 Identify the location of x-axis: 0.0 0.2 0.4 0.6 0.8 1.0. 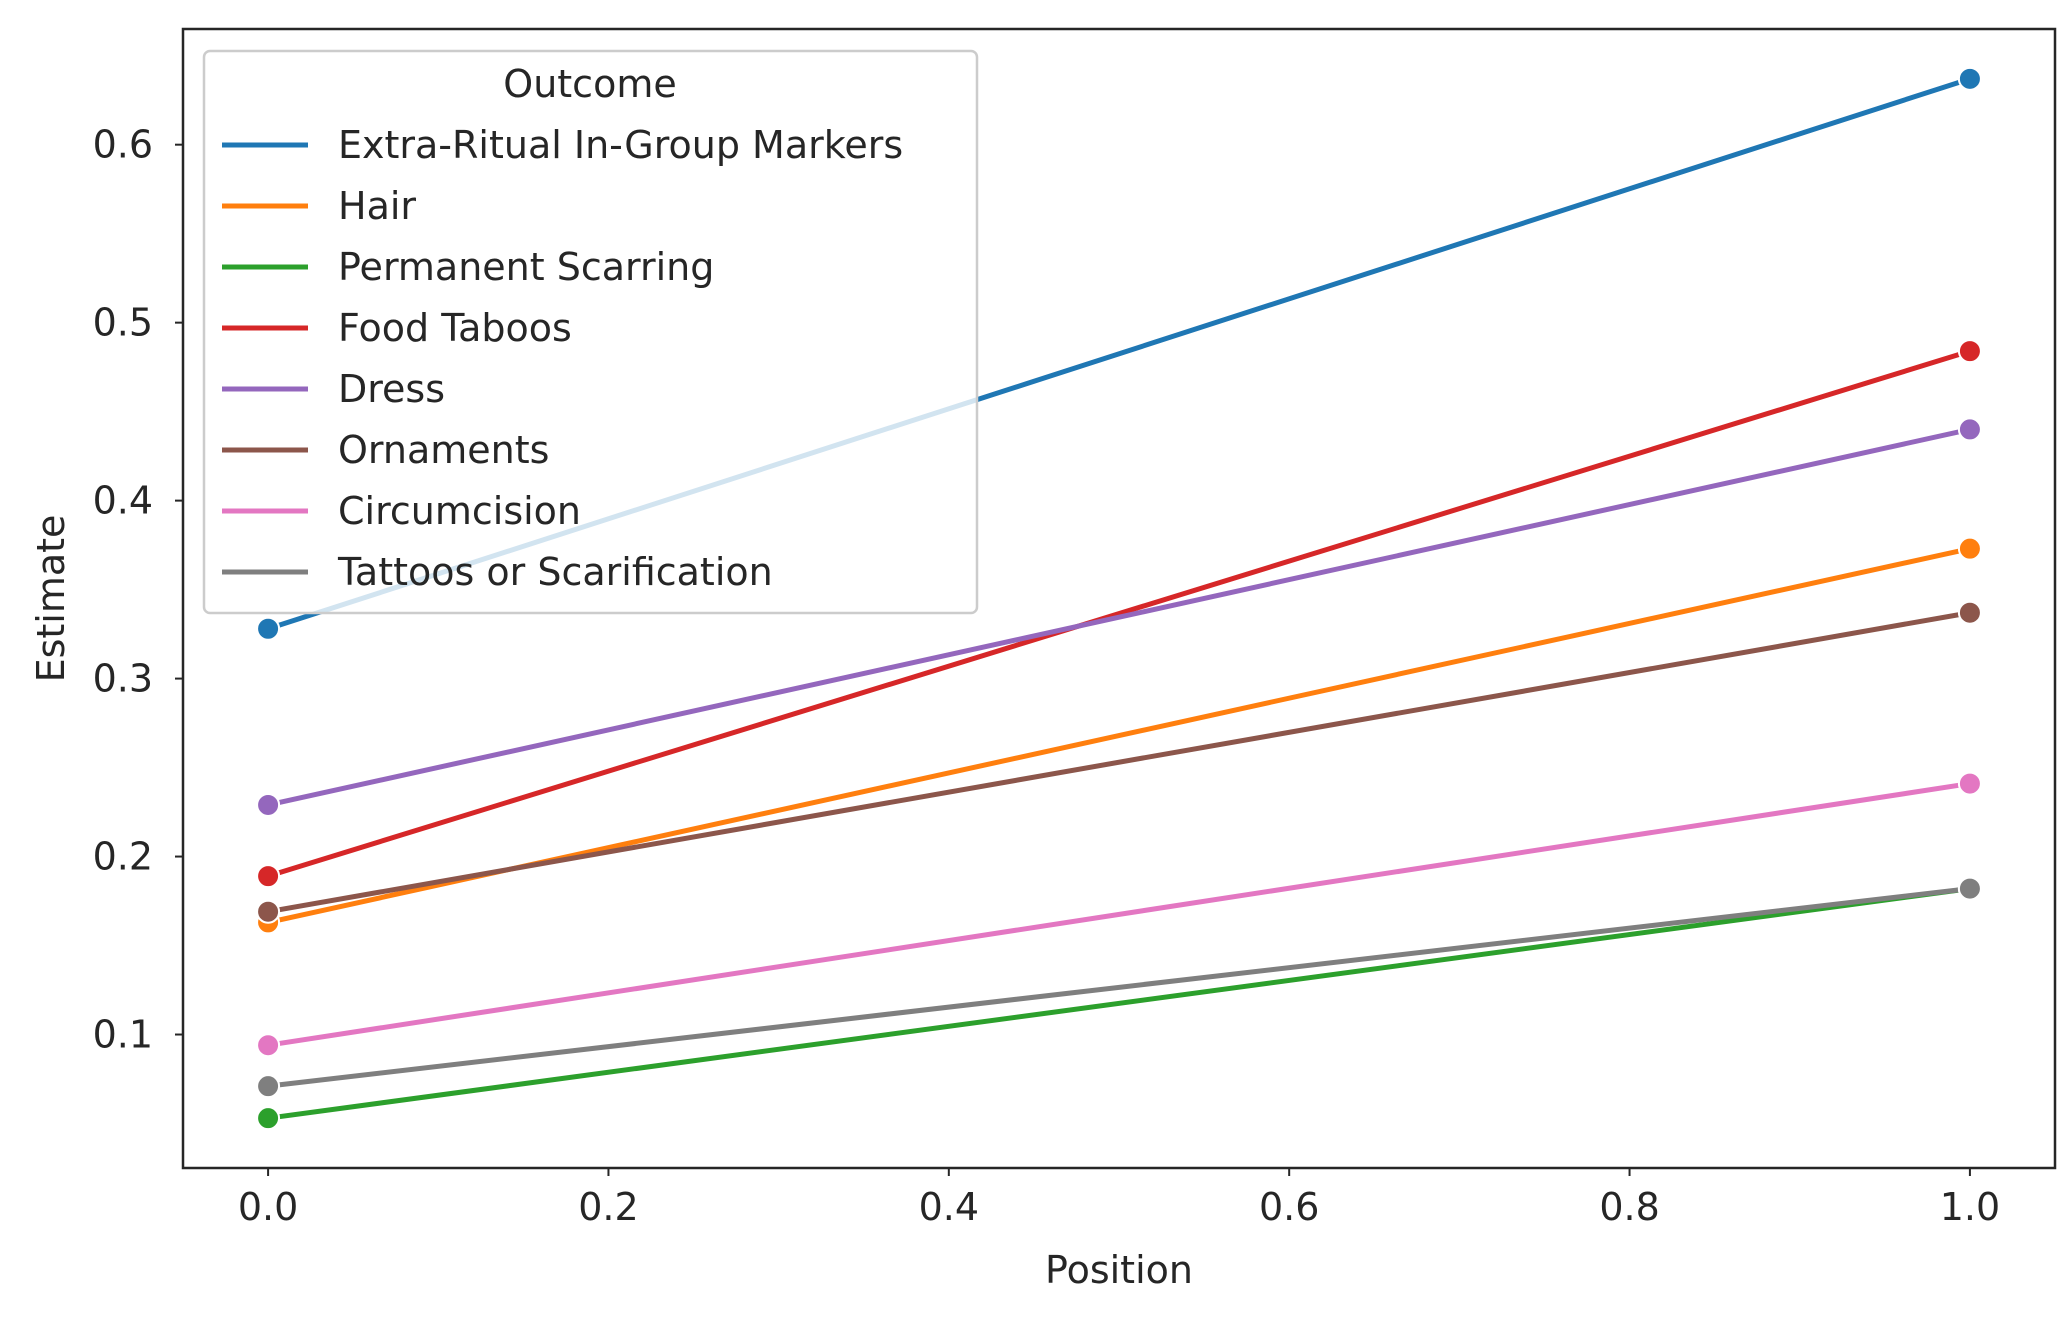
(1119, 1198).